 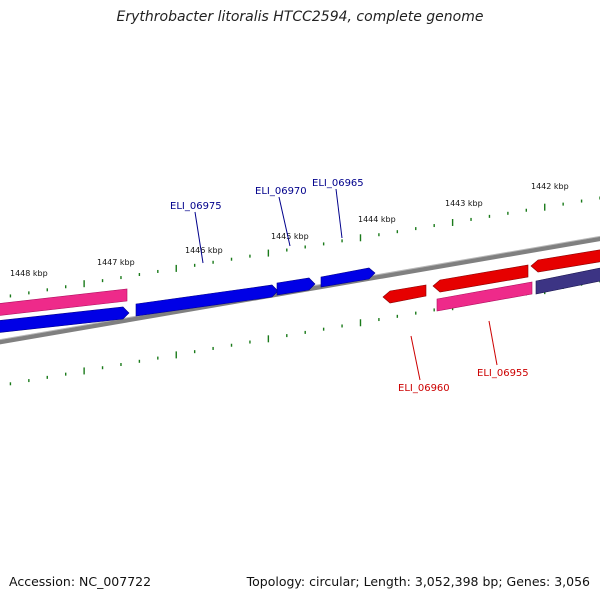 What do you see at coordinates (567, 281) in the screenshot?
I see `purple-gene-arrow` at bounding box center [567, 281].